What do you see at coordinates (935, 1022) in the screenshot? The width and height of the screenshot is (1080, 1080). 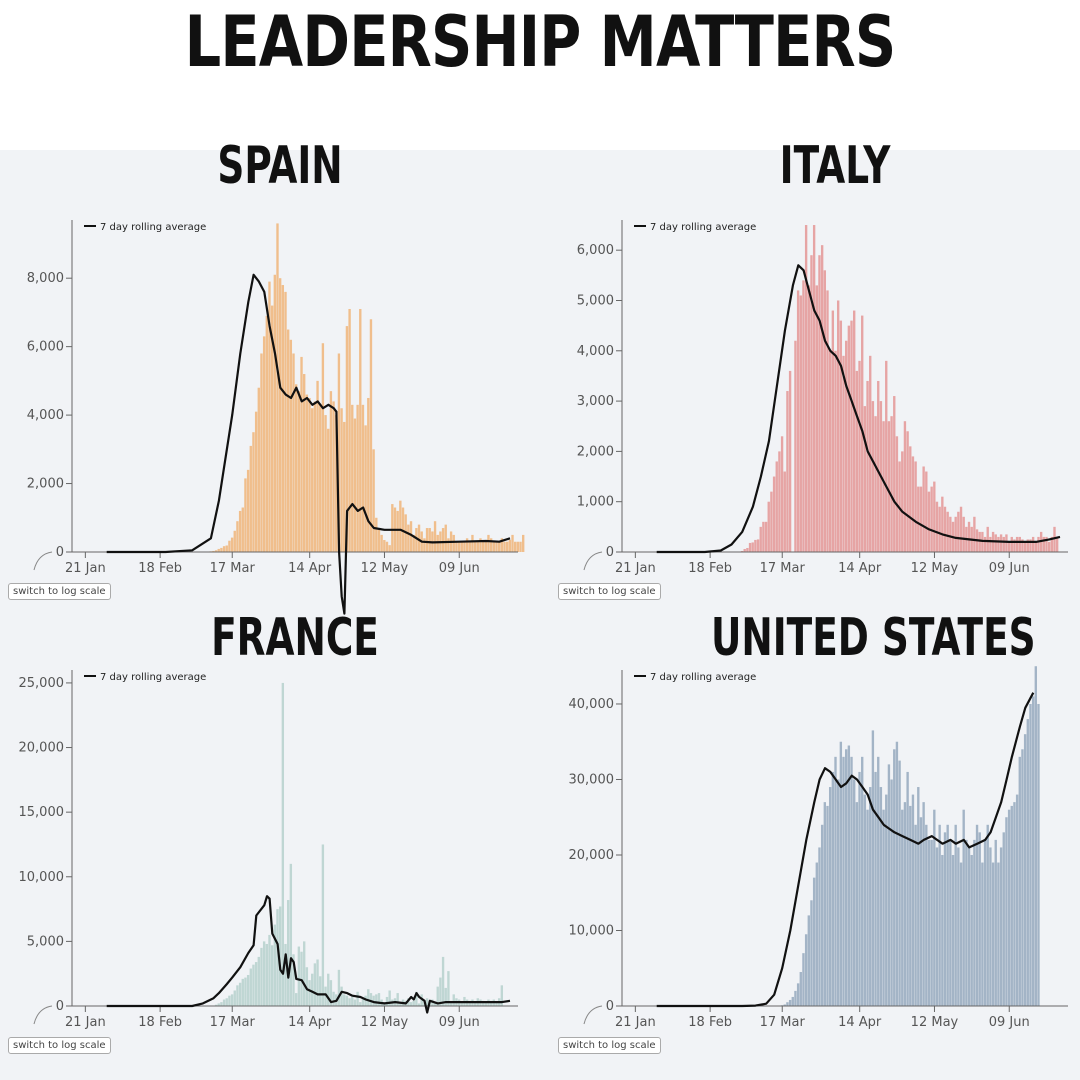 I see `x-tick-label: 12 May` at bounding box center [935, 1022].